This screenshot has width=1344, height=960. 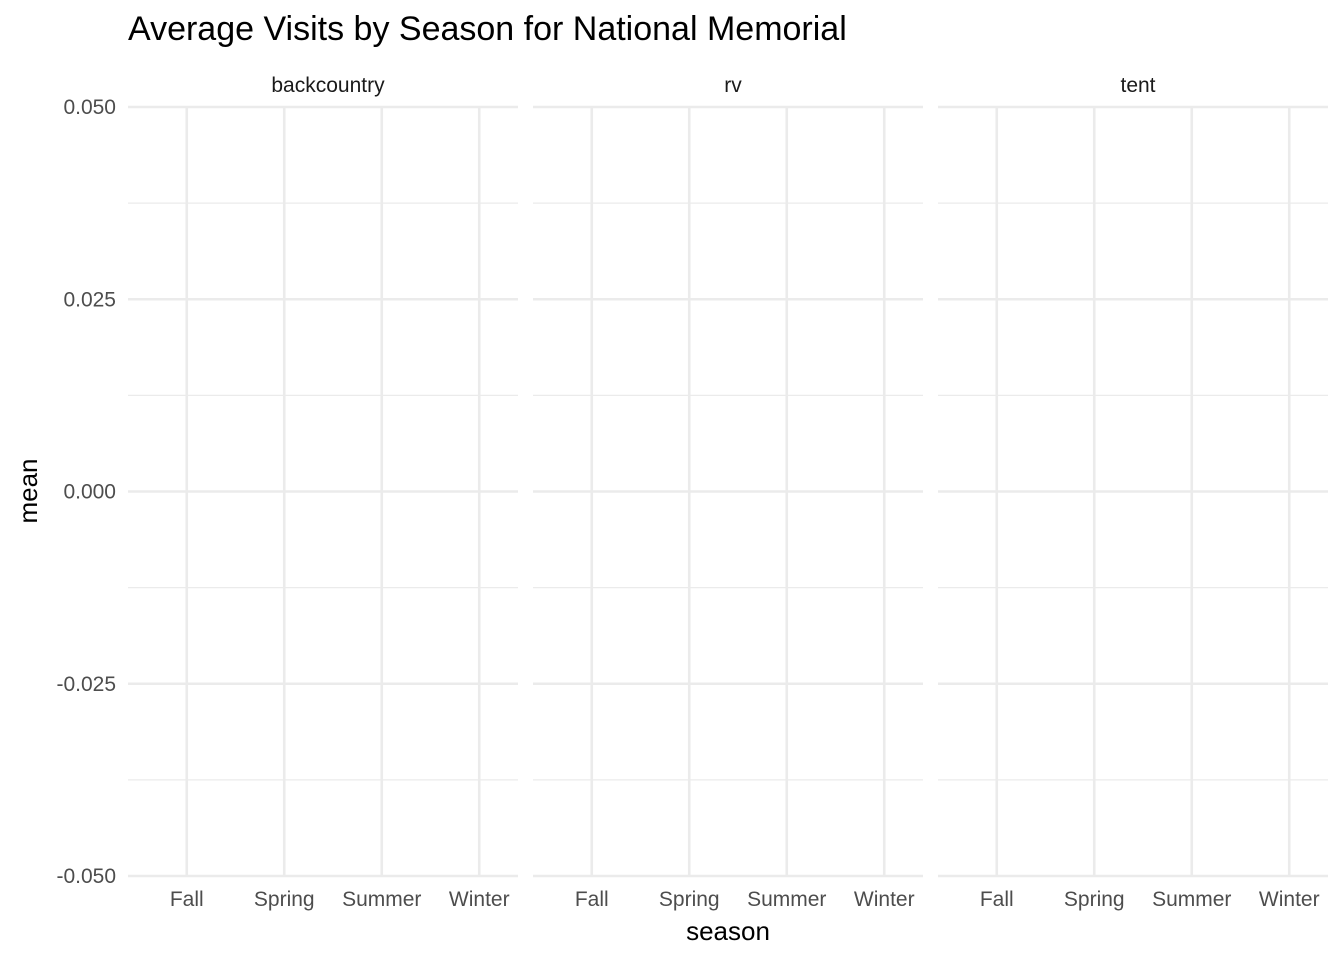 I want to click on y-tick-label: 0.025, so click(x=89, y=299).